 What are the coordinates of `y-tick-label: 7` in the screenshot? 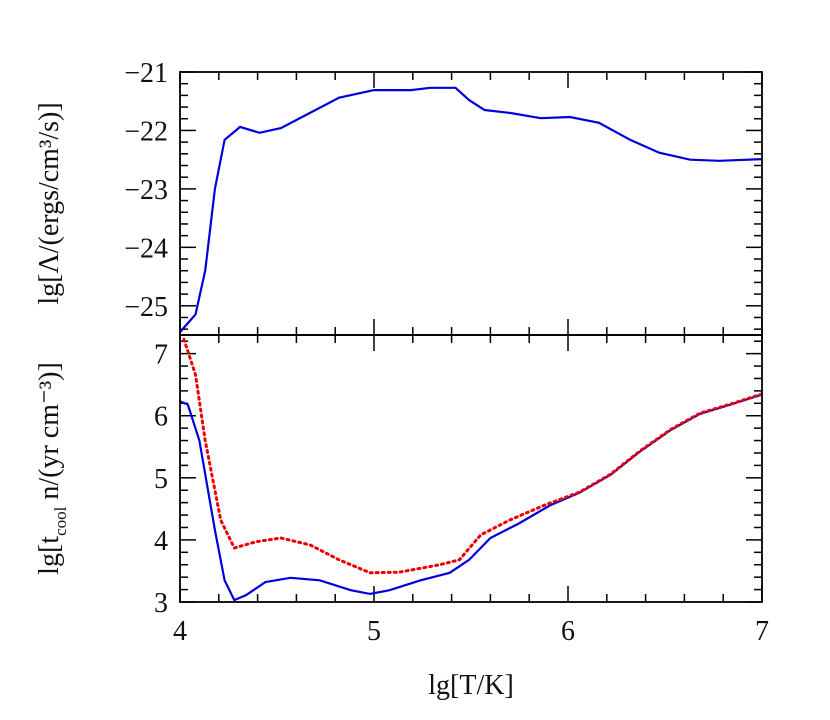 It's located at (161, 355).